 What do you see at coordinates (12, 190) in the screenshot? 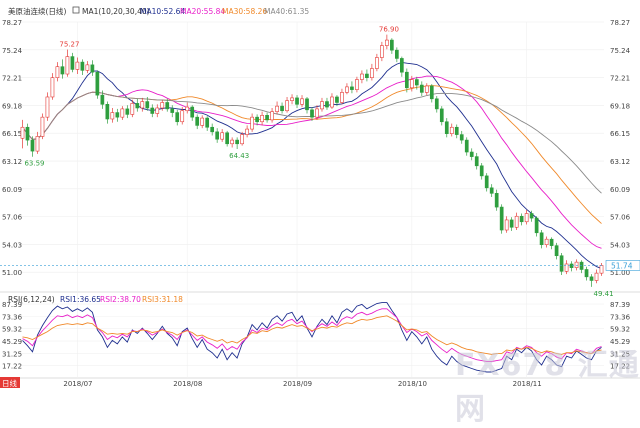
I see `price-tick-left: 60.09` at bounding box center [12, 190].